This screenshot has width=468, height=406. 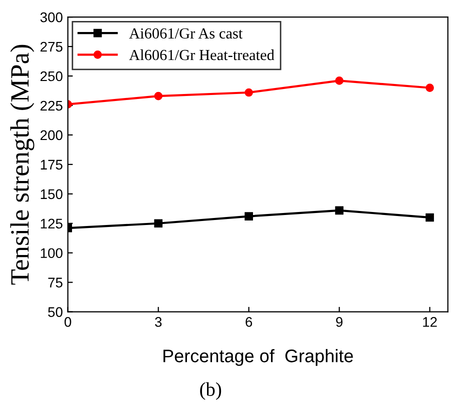 What do you see at coordinates (51, 76) in the screenshot?
I see `y-tick-label: 250` at bounding box center [51, 76].